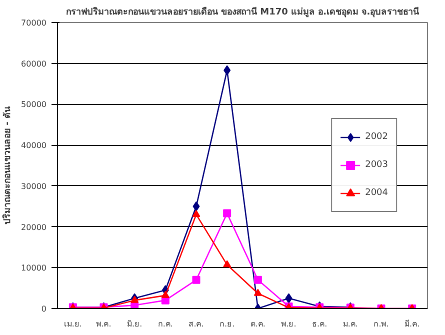 This screenshot has height=335, width=445. Describe the element at coordinates (34, 23) in the screenshot. I see `y-tick-label: 70000` at that location.